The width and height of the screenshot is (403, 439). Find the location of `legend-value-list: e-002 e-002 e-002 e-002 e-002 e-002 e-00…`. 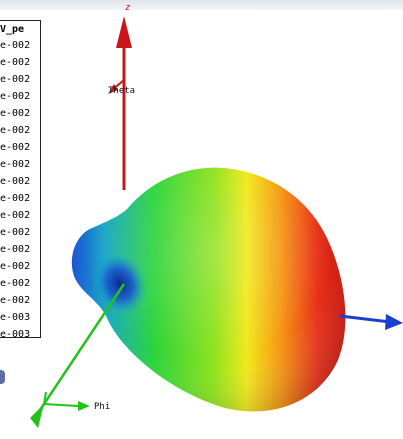

legend-value-list: e-002 e-002 e-002 e-002 e-002 e-002 e-00… is located at coordinates (20, 189).